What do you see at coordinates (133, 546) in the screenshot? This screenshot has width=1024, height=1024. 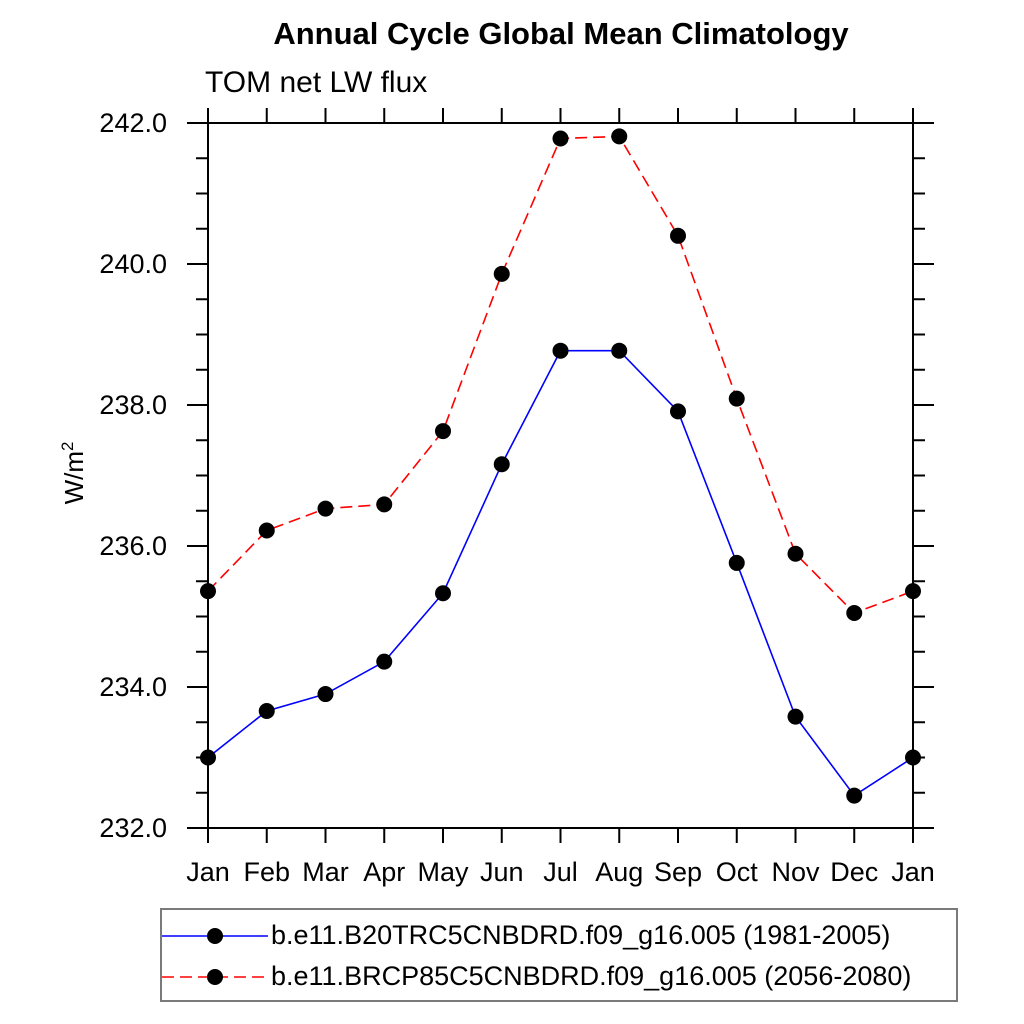 I see `y-tick-label: 236.0` at bounding box center [133, 546].